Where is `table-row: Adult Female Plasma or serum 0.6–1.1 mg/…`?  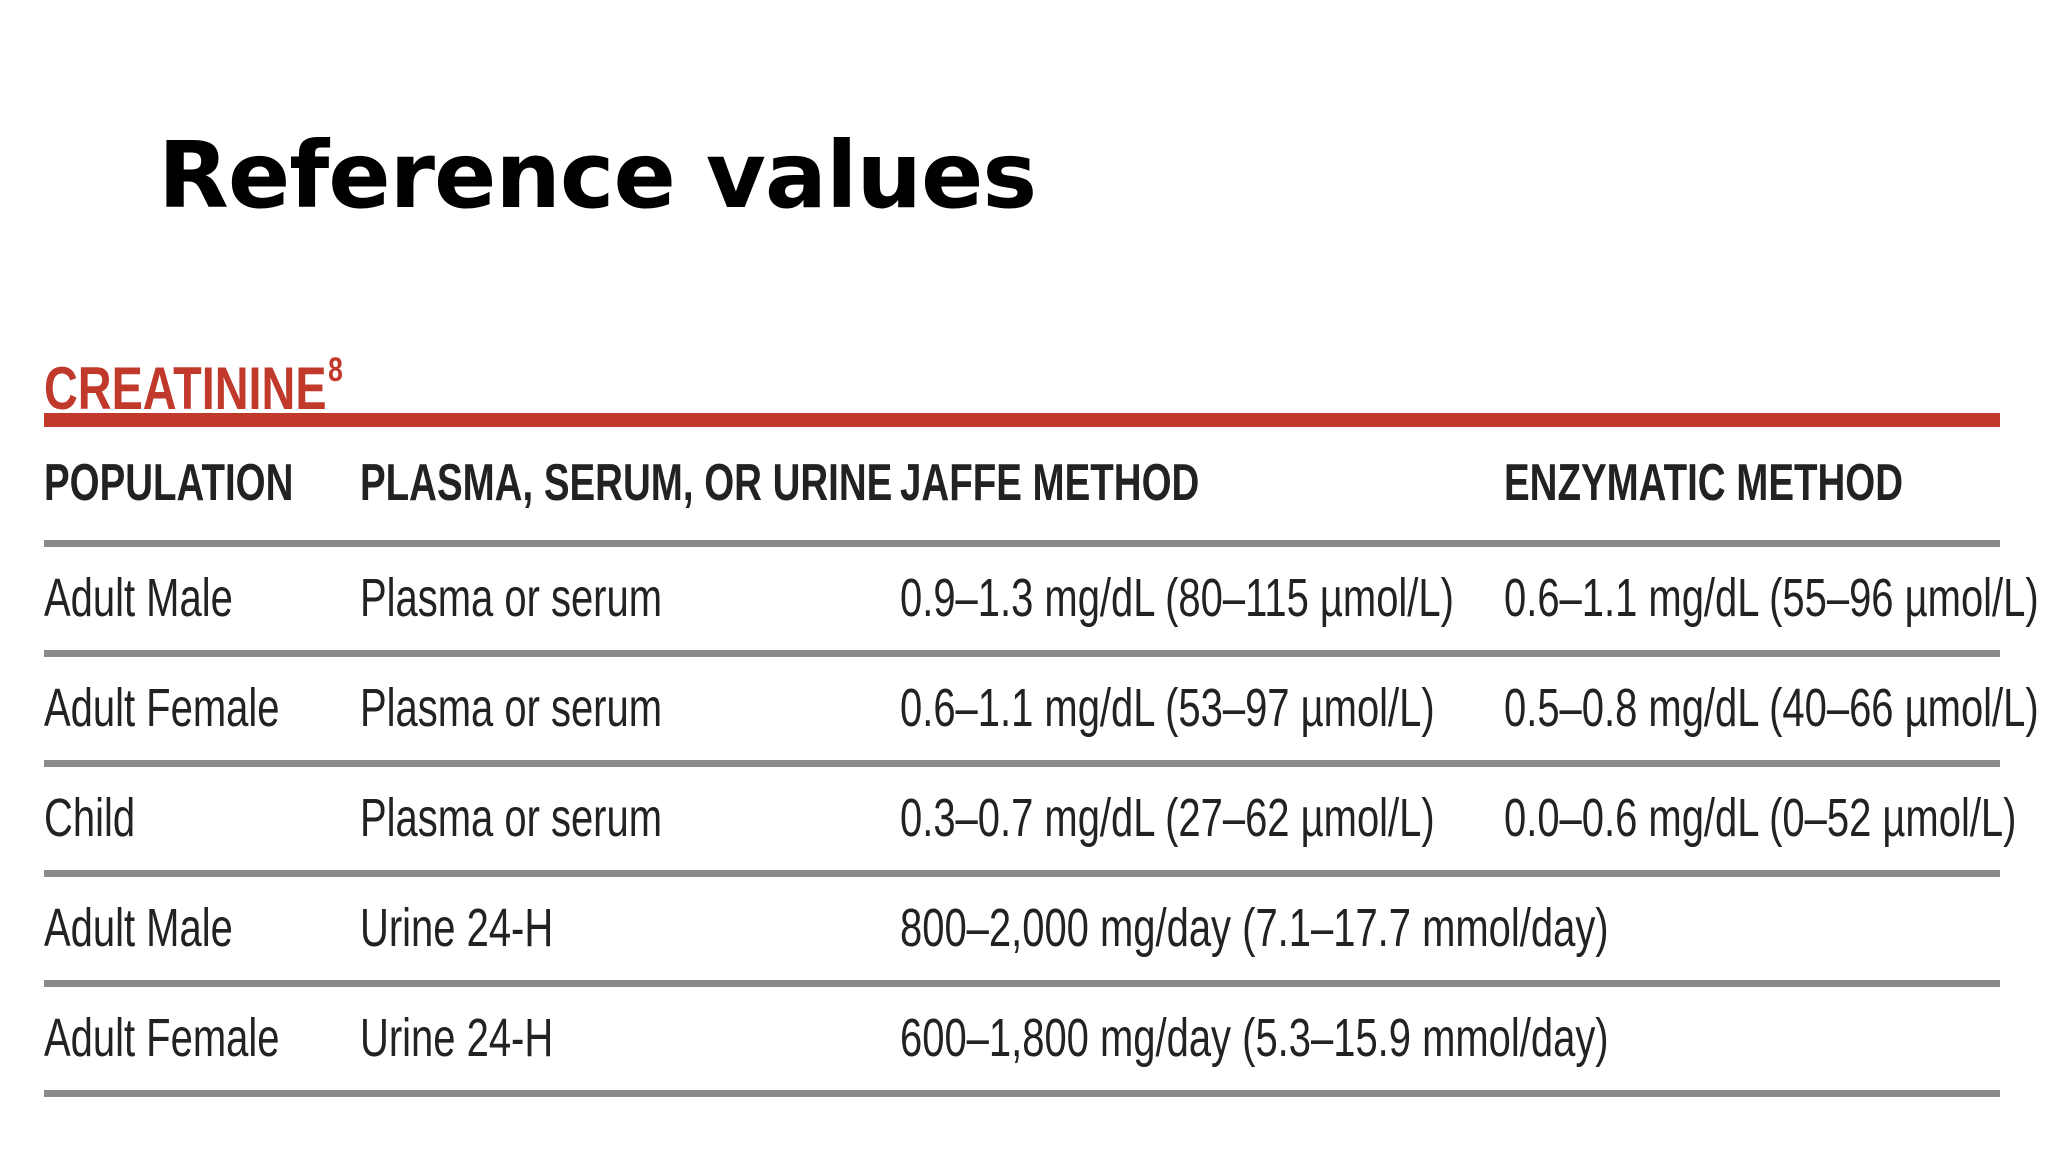
table-row: Adult Female Plasma or serum 0.6–1.1 mg/… is located at coordinates (1041, 710).